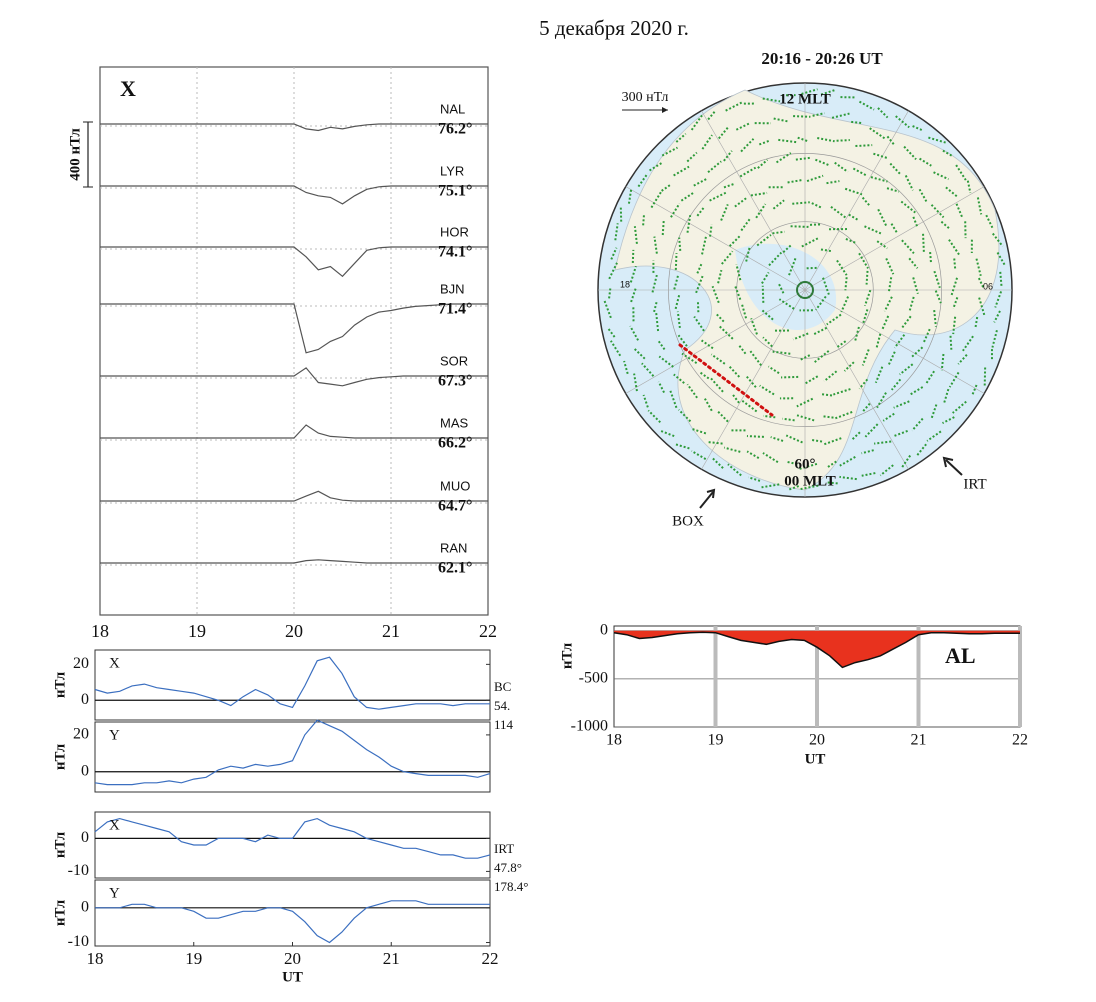  What do you see at coordinates (60, 912) in the screenshot?
I see `y-axis-label: нТл` at bounding box center [60, 912].